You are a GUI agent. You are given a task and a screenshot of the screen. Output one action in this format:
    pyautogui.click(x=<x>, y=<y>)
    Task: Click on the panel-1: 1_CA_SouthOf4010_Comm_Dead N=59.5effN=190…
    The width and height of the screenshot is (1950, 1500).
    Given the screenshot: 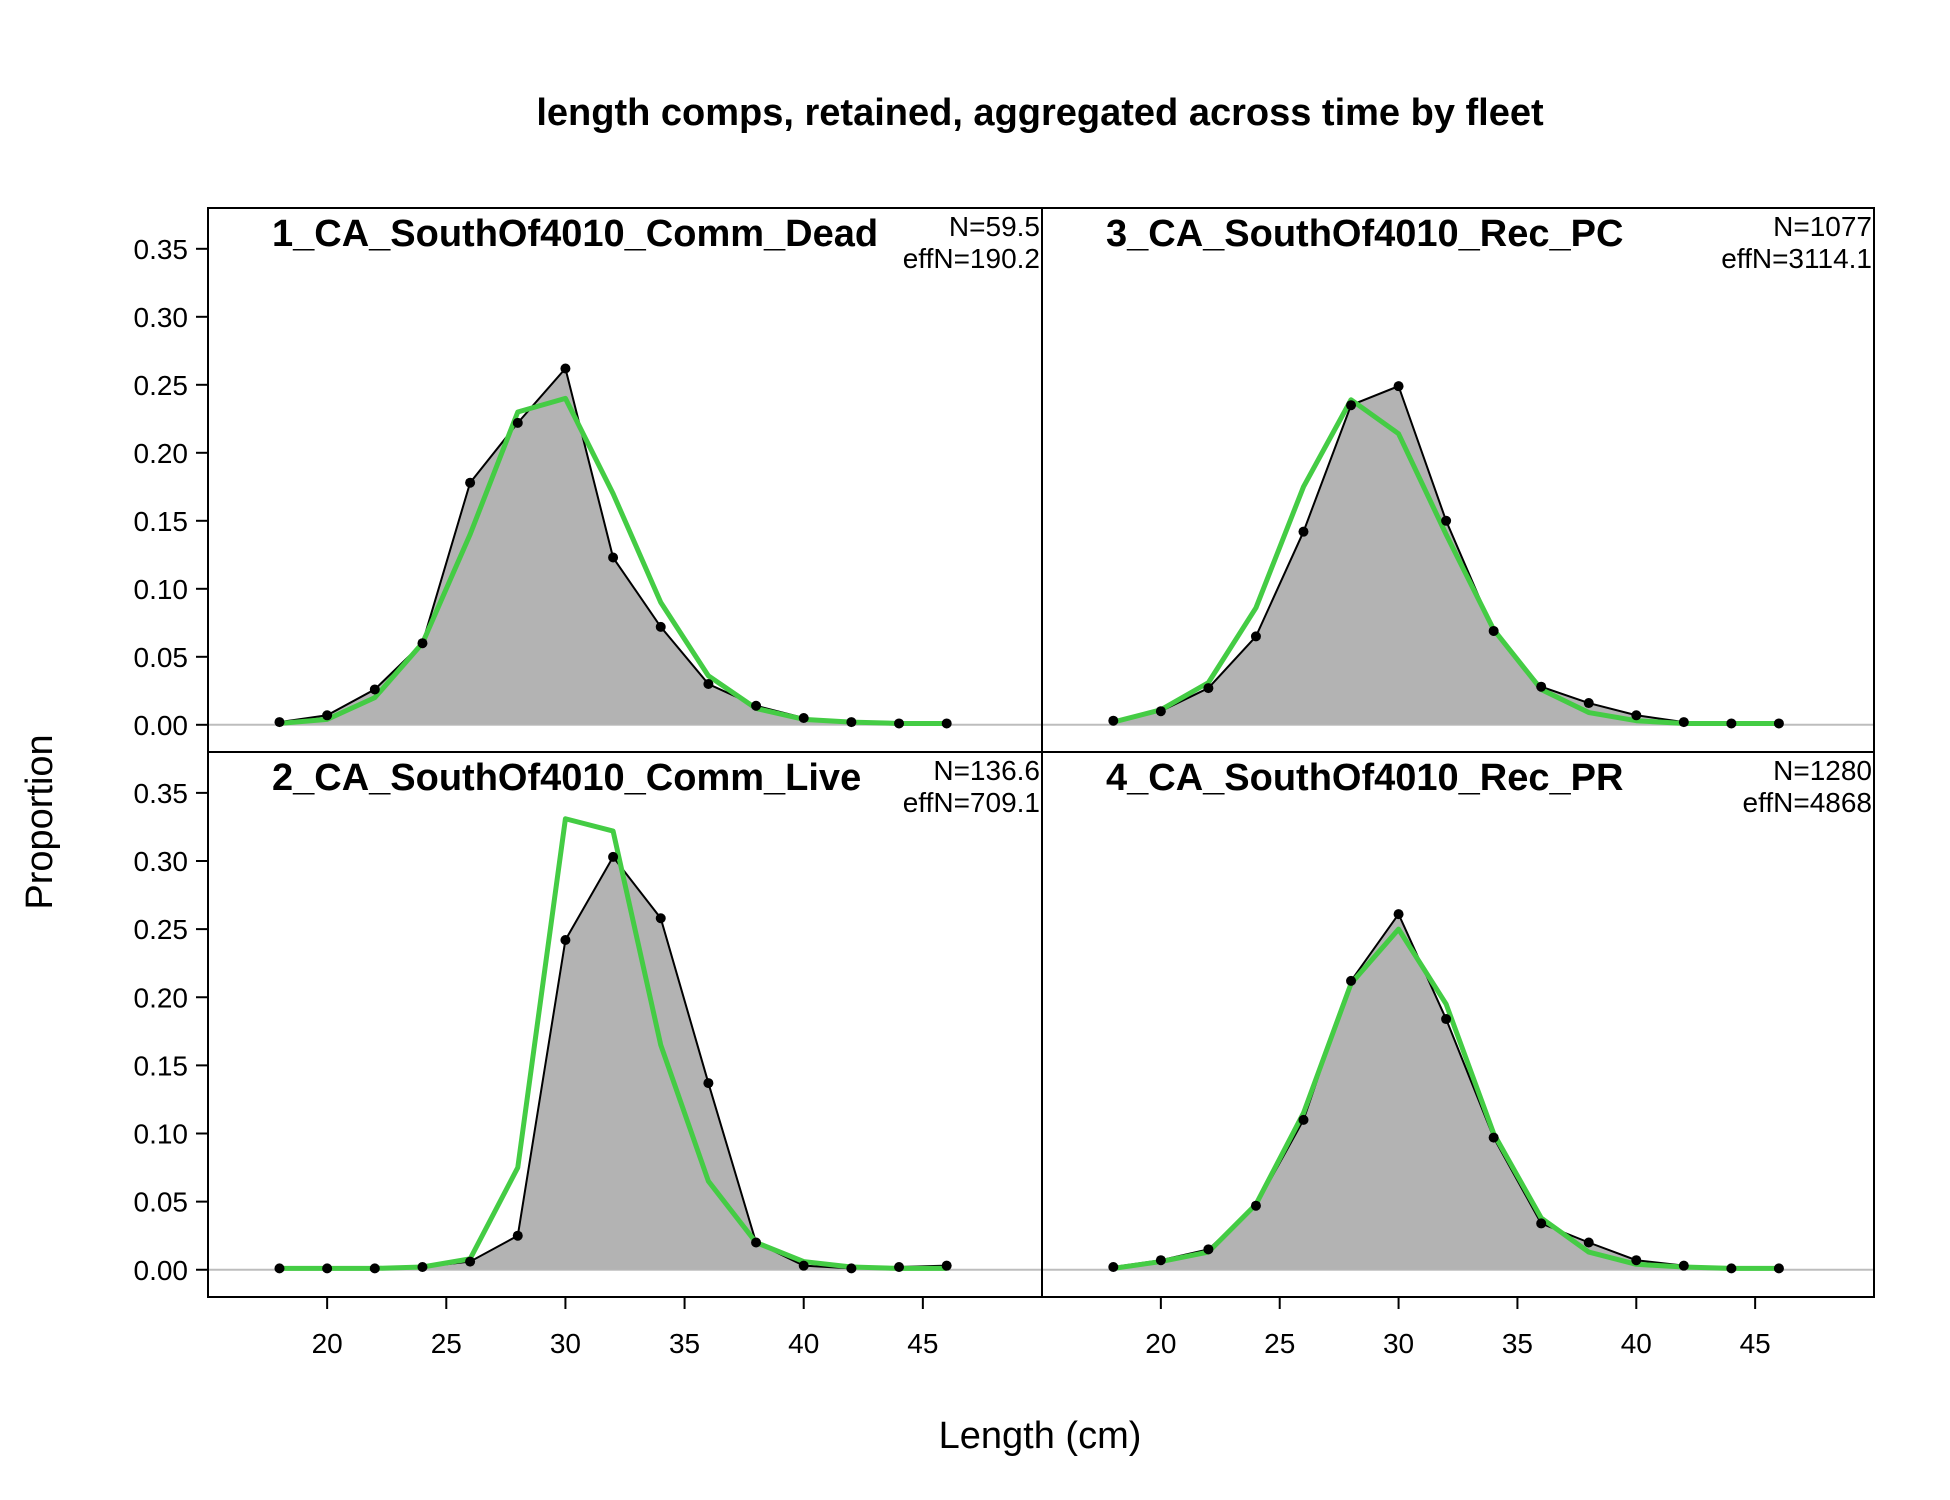 What is the action you would take?
    pyautogui.click(x=625, y=470)
    